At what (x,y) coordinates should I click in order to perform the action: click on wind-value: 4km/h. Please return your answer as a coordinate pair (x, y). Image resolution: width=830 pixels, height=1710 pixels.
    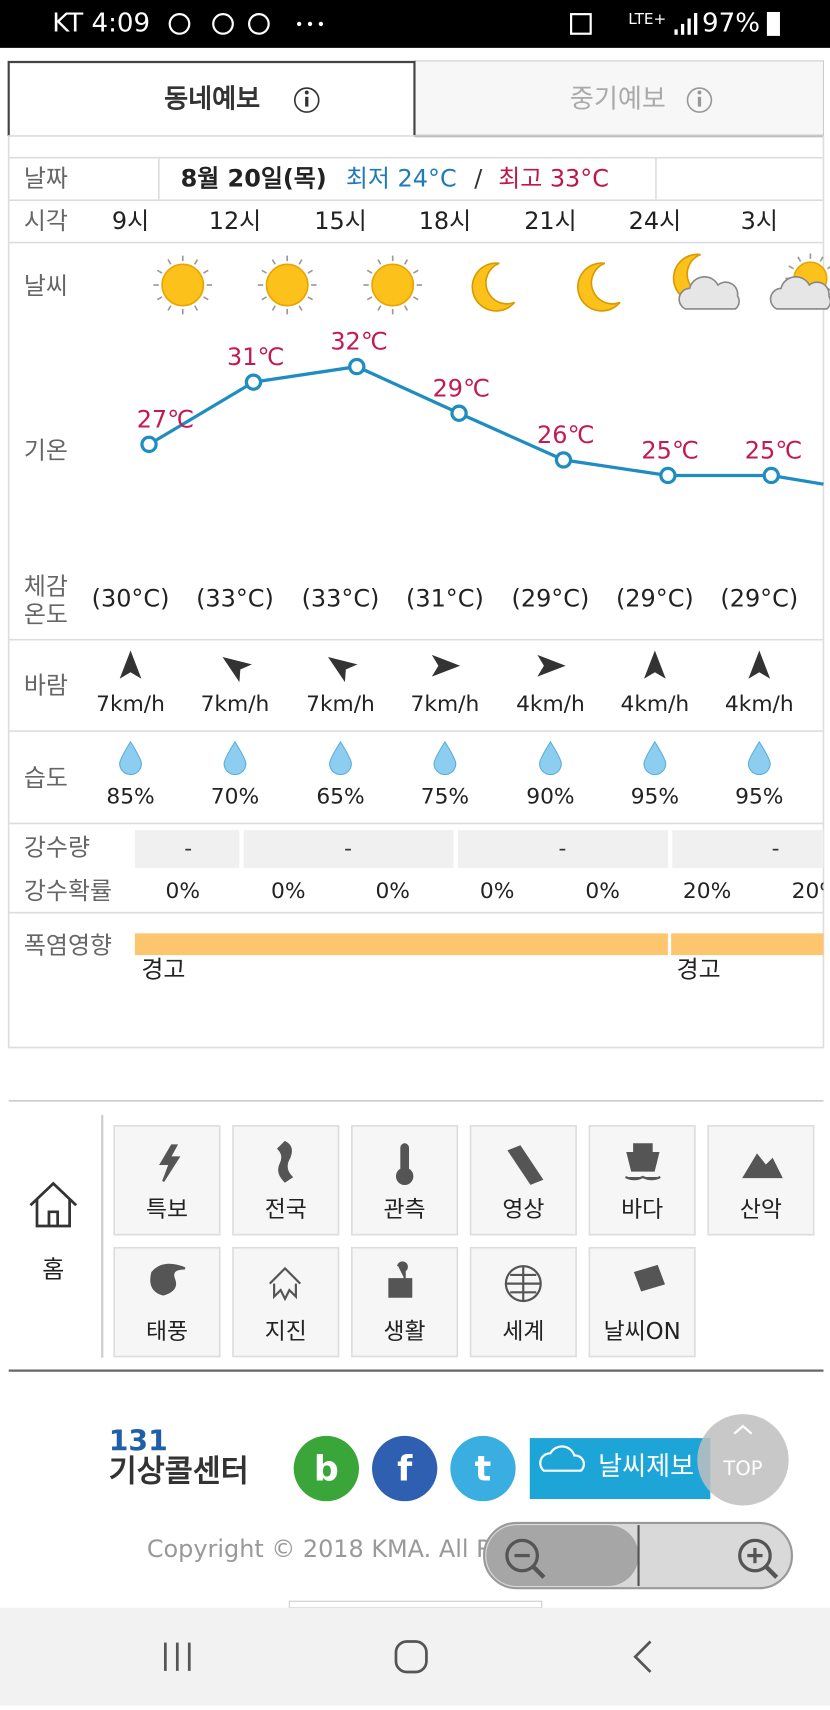
    Looking at the image, I should click on (654, 704).